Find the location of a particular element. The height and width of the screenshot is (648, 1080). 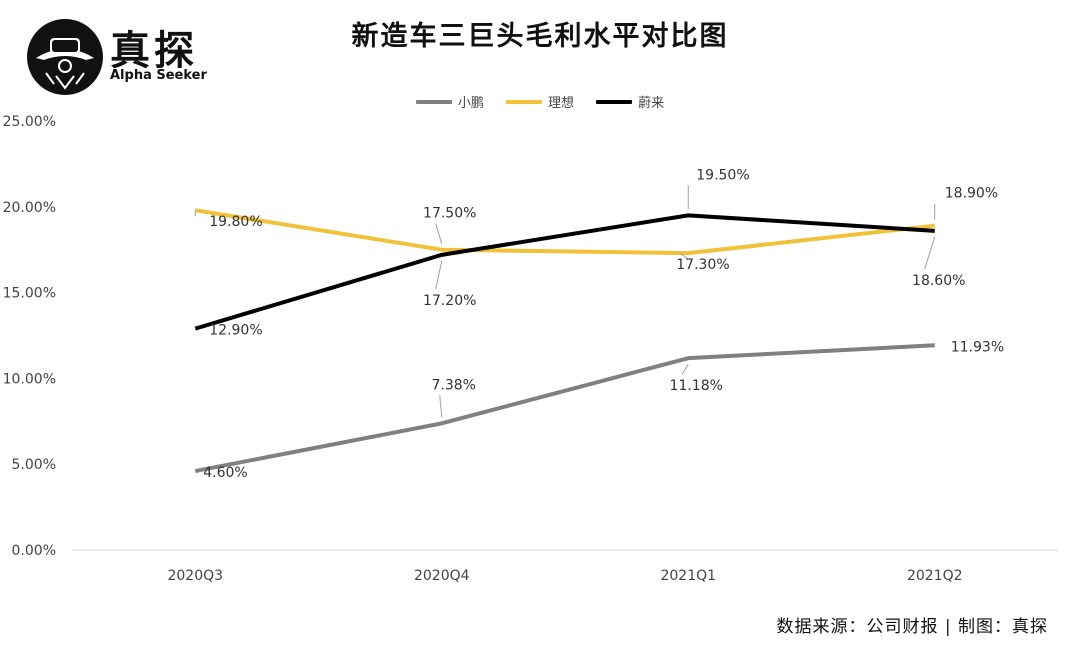

data-label-nio: 12.90% is located at coordinates (235, 331).